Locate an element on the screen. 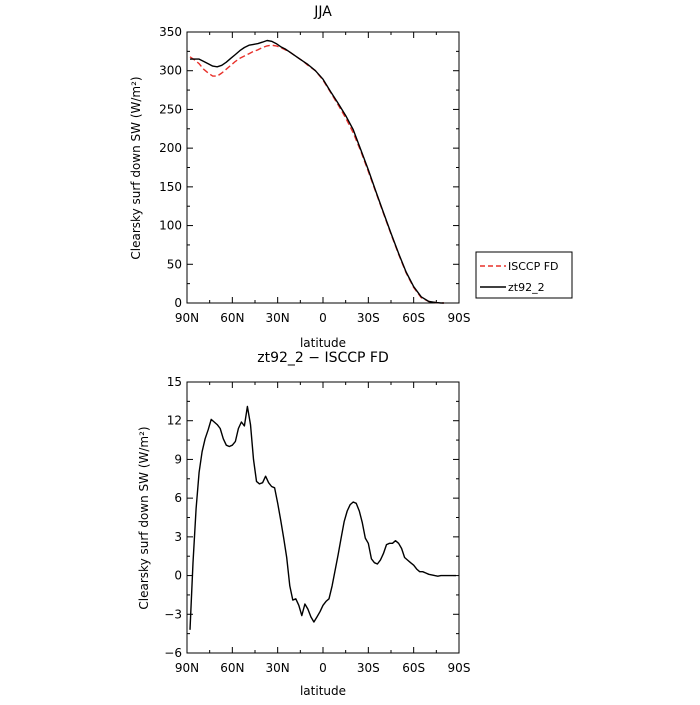  top-y-axis-label-text: Clearsky surf down SW (W/m²) is located at coordinates (136, 167).